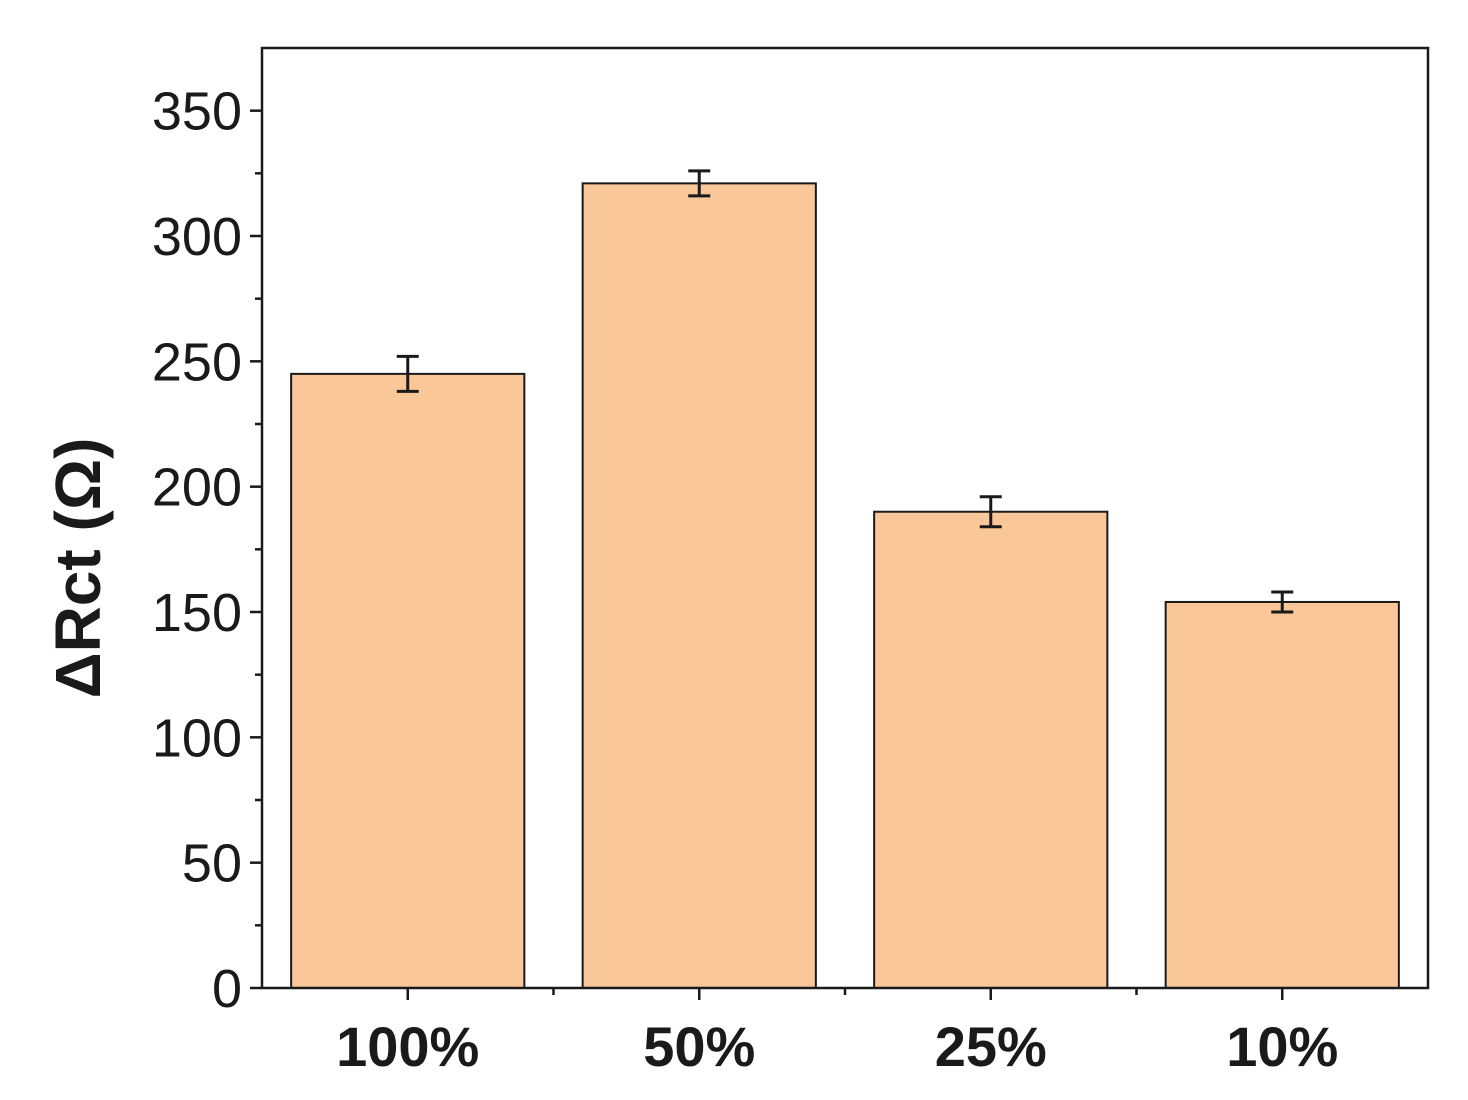 Image resolution: width=1468 pixels, height=1100 pixels. What do you see at coordinates (197, 362) in the screenshot?
I see `y-tick-label: 250` at bounding box center [197, 362].